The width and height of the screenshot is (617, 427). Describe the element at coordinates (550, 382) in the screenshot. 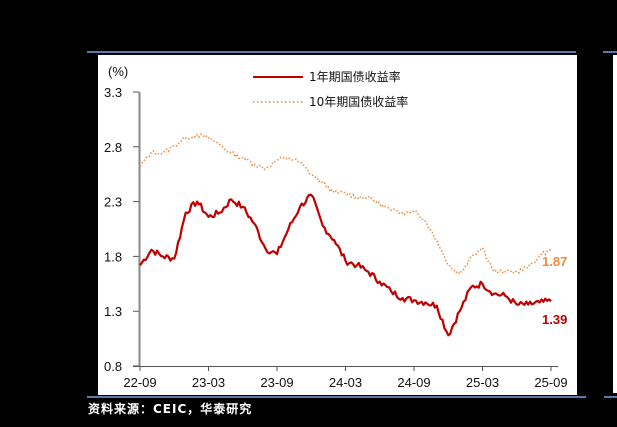

I see `x-tick-label: 25-09` at that location.